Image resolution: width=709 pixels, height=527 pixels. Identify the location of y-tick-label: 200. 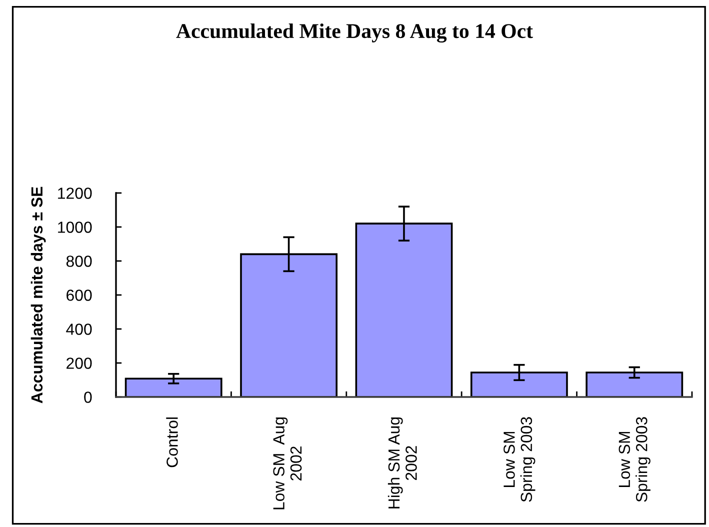
(79, 363).